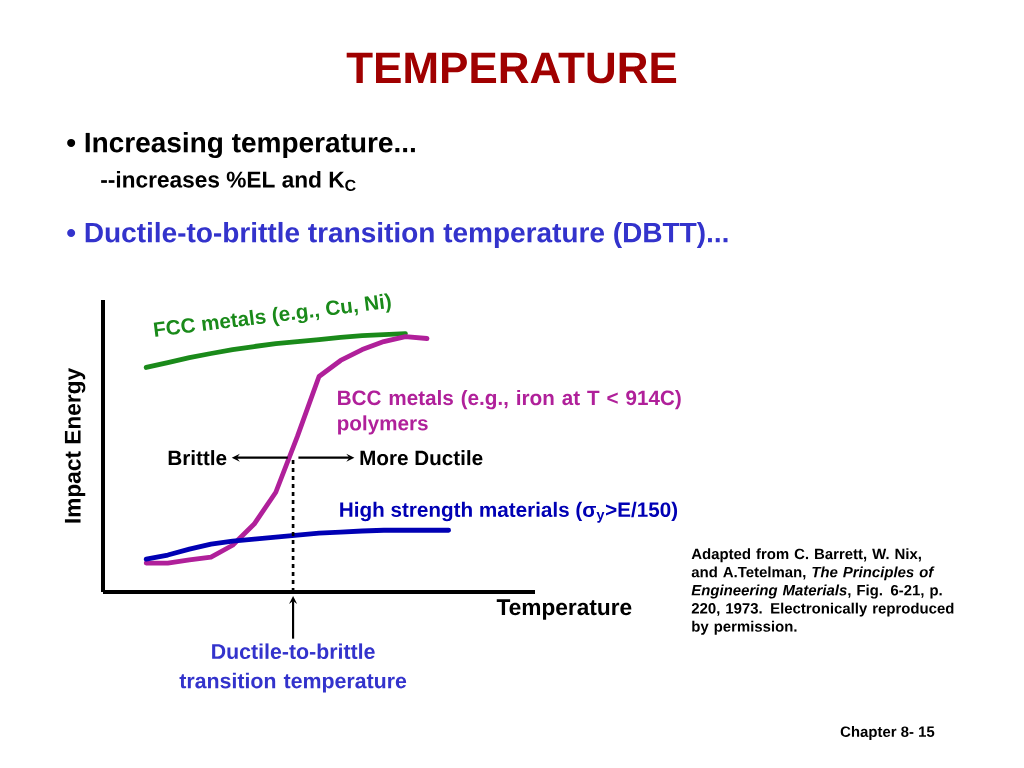 Image resolution: width=1024 pixels, height=768 pixels. What do you see at coordinates (509, 412) in the screenshot?
I see `series-label: BCC metals (e.g., iron at T < 914C) polymers` at bounding box center [509, 412].